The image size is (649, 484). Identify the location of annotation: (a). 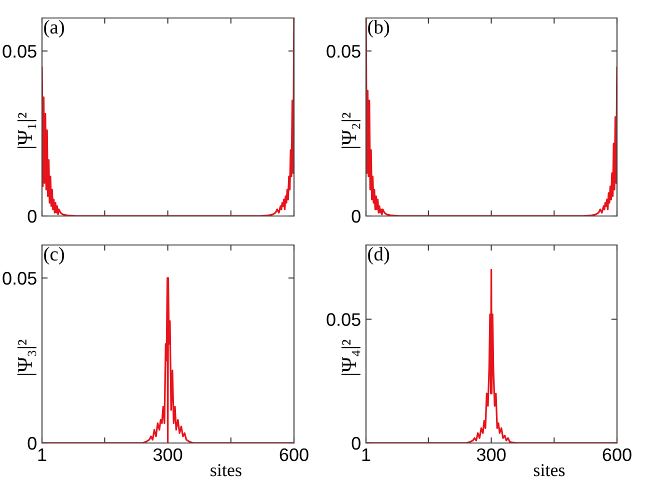
(54, 29).